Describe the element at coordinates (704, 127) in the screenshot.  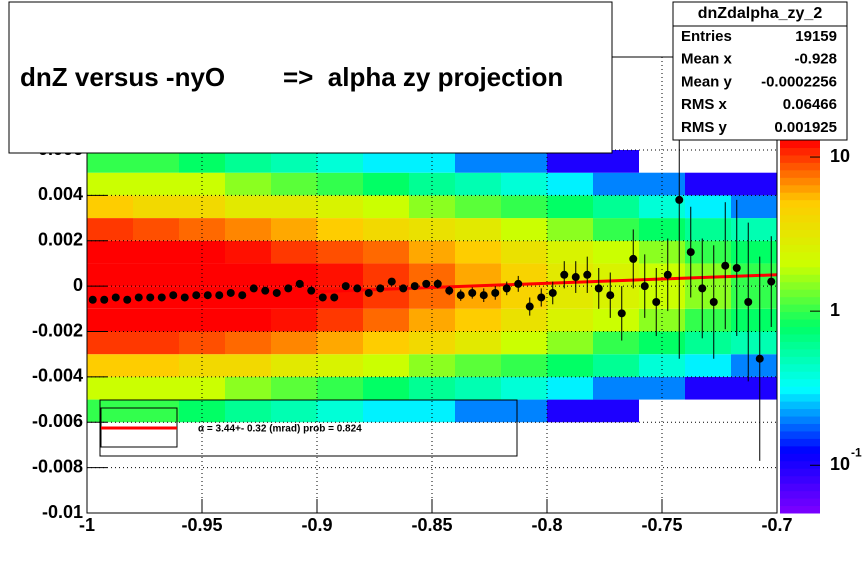
I see `stats-label: RMS y` at that location.